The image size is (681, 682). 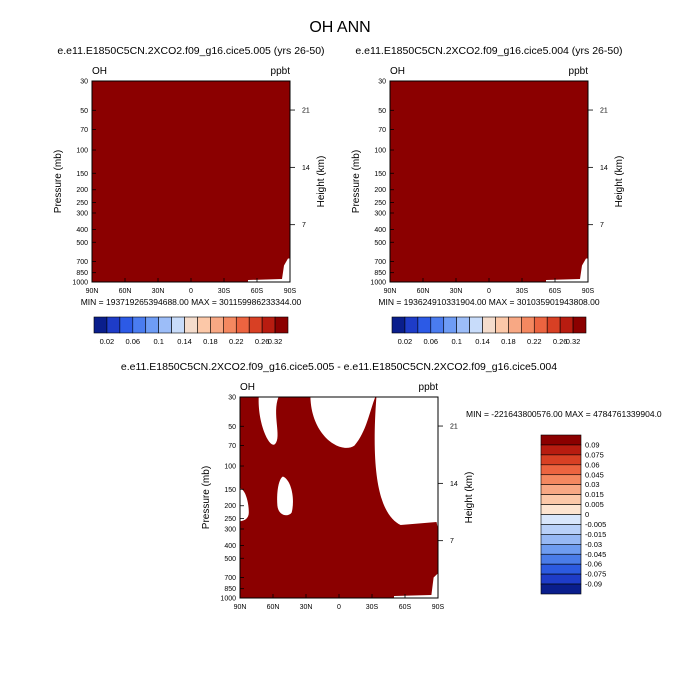 I want to click on x-tick-label: 0, so click(x=489, y=291).